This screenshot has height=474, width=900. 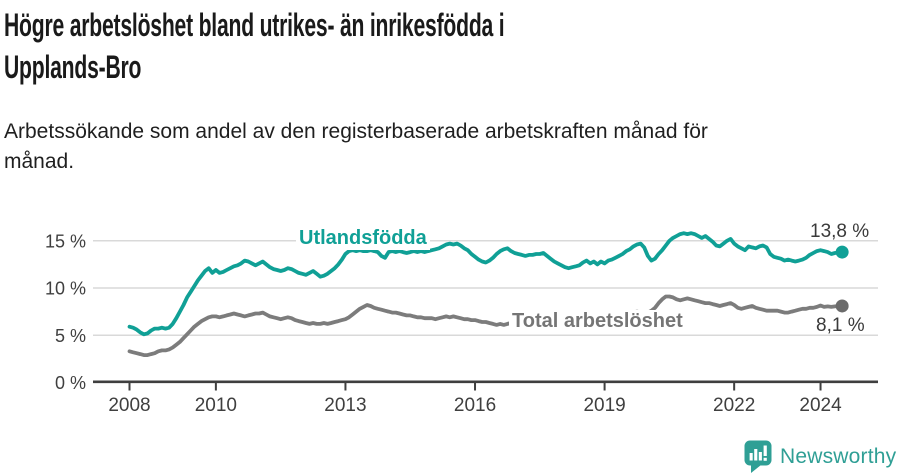 I want to click on end-value-label-utlandsfodda: 13,8 %, so click(x=840, y=231).